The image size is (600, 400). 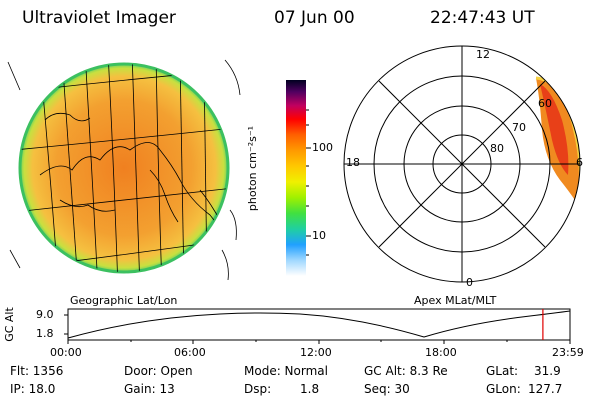 What do you see at coordinates (33, 389) in the screenshot?
I see `info-ip: IP: 18.0` at bounding box center [33, 389].